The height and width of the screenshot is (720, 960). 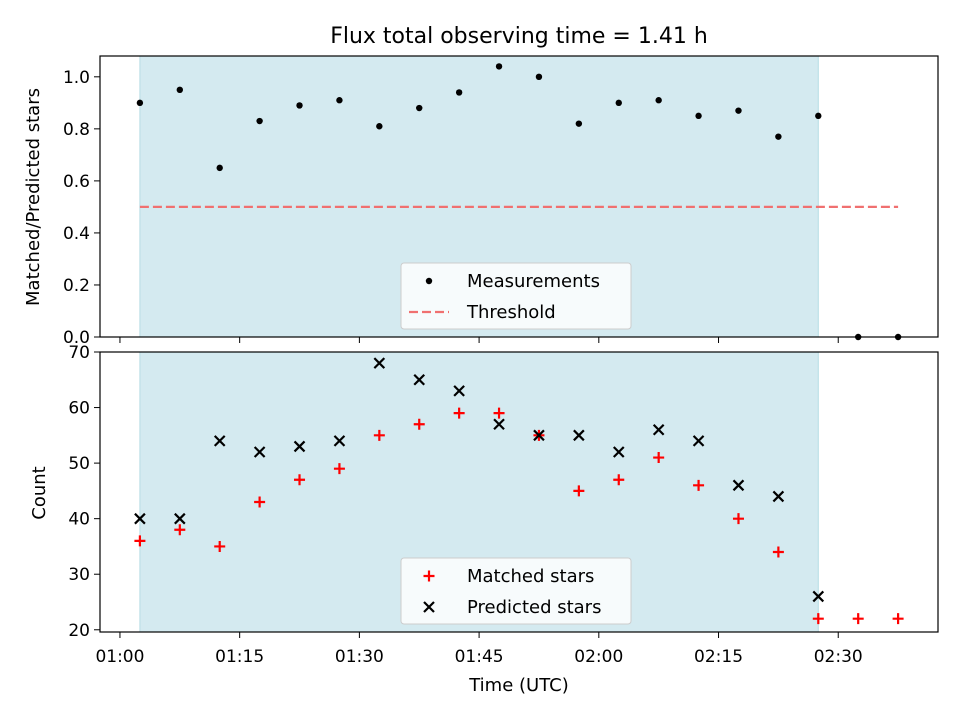 What do you see at coordinates (76, 78) in the screenshot?
I see `top-y-tick-label: 1.0` at bounding box center [76, 78].